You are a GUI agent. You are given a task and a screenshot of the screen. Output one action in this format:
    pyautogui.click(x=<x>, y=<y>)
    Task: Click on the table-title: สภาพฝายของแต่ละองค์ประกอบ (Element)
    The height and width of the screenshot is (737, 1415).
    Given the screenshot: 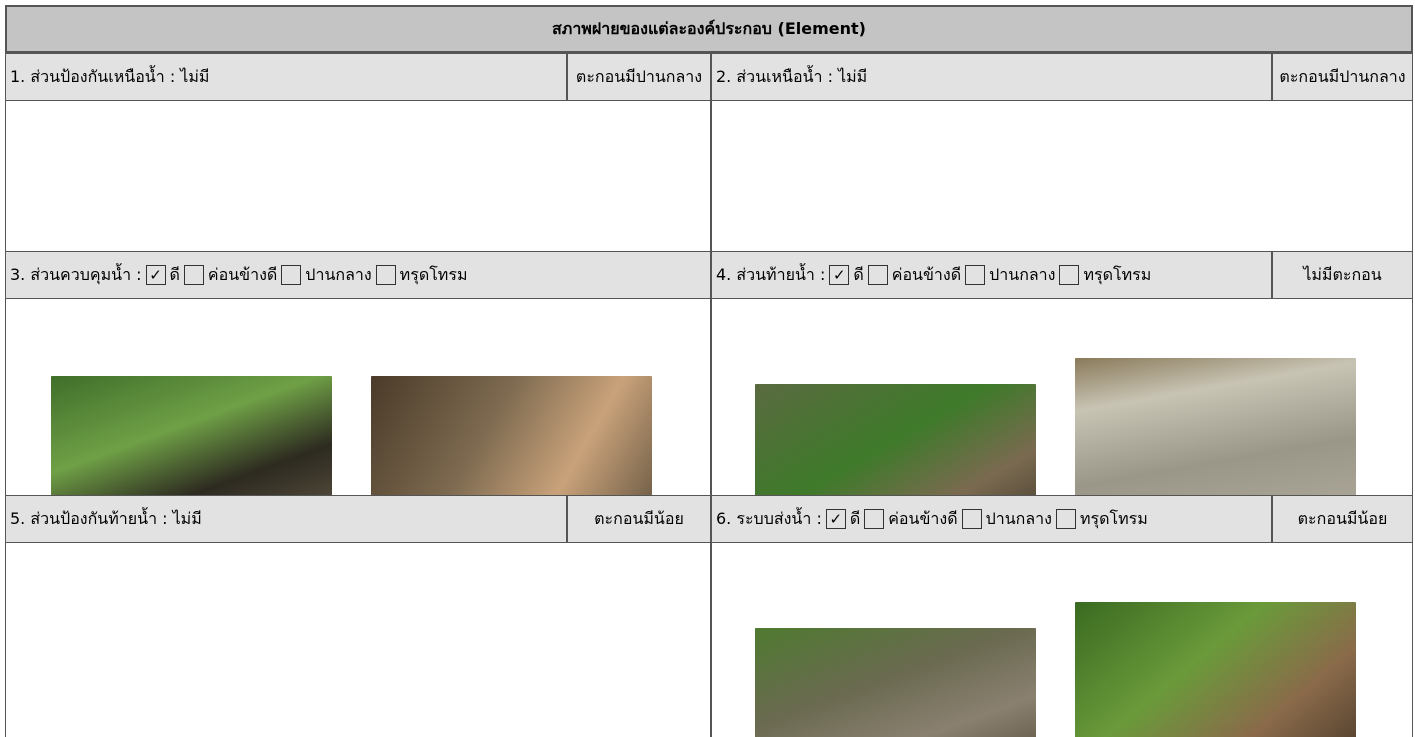 What is the action you would take?
    pyautogui.click(x=709, y=29)
    